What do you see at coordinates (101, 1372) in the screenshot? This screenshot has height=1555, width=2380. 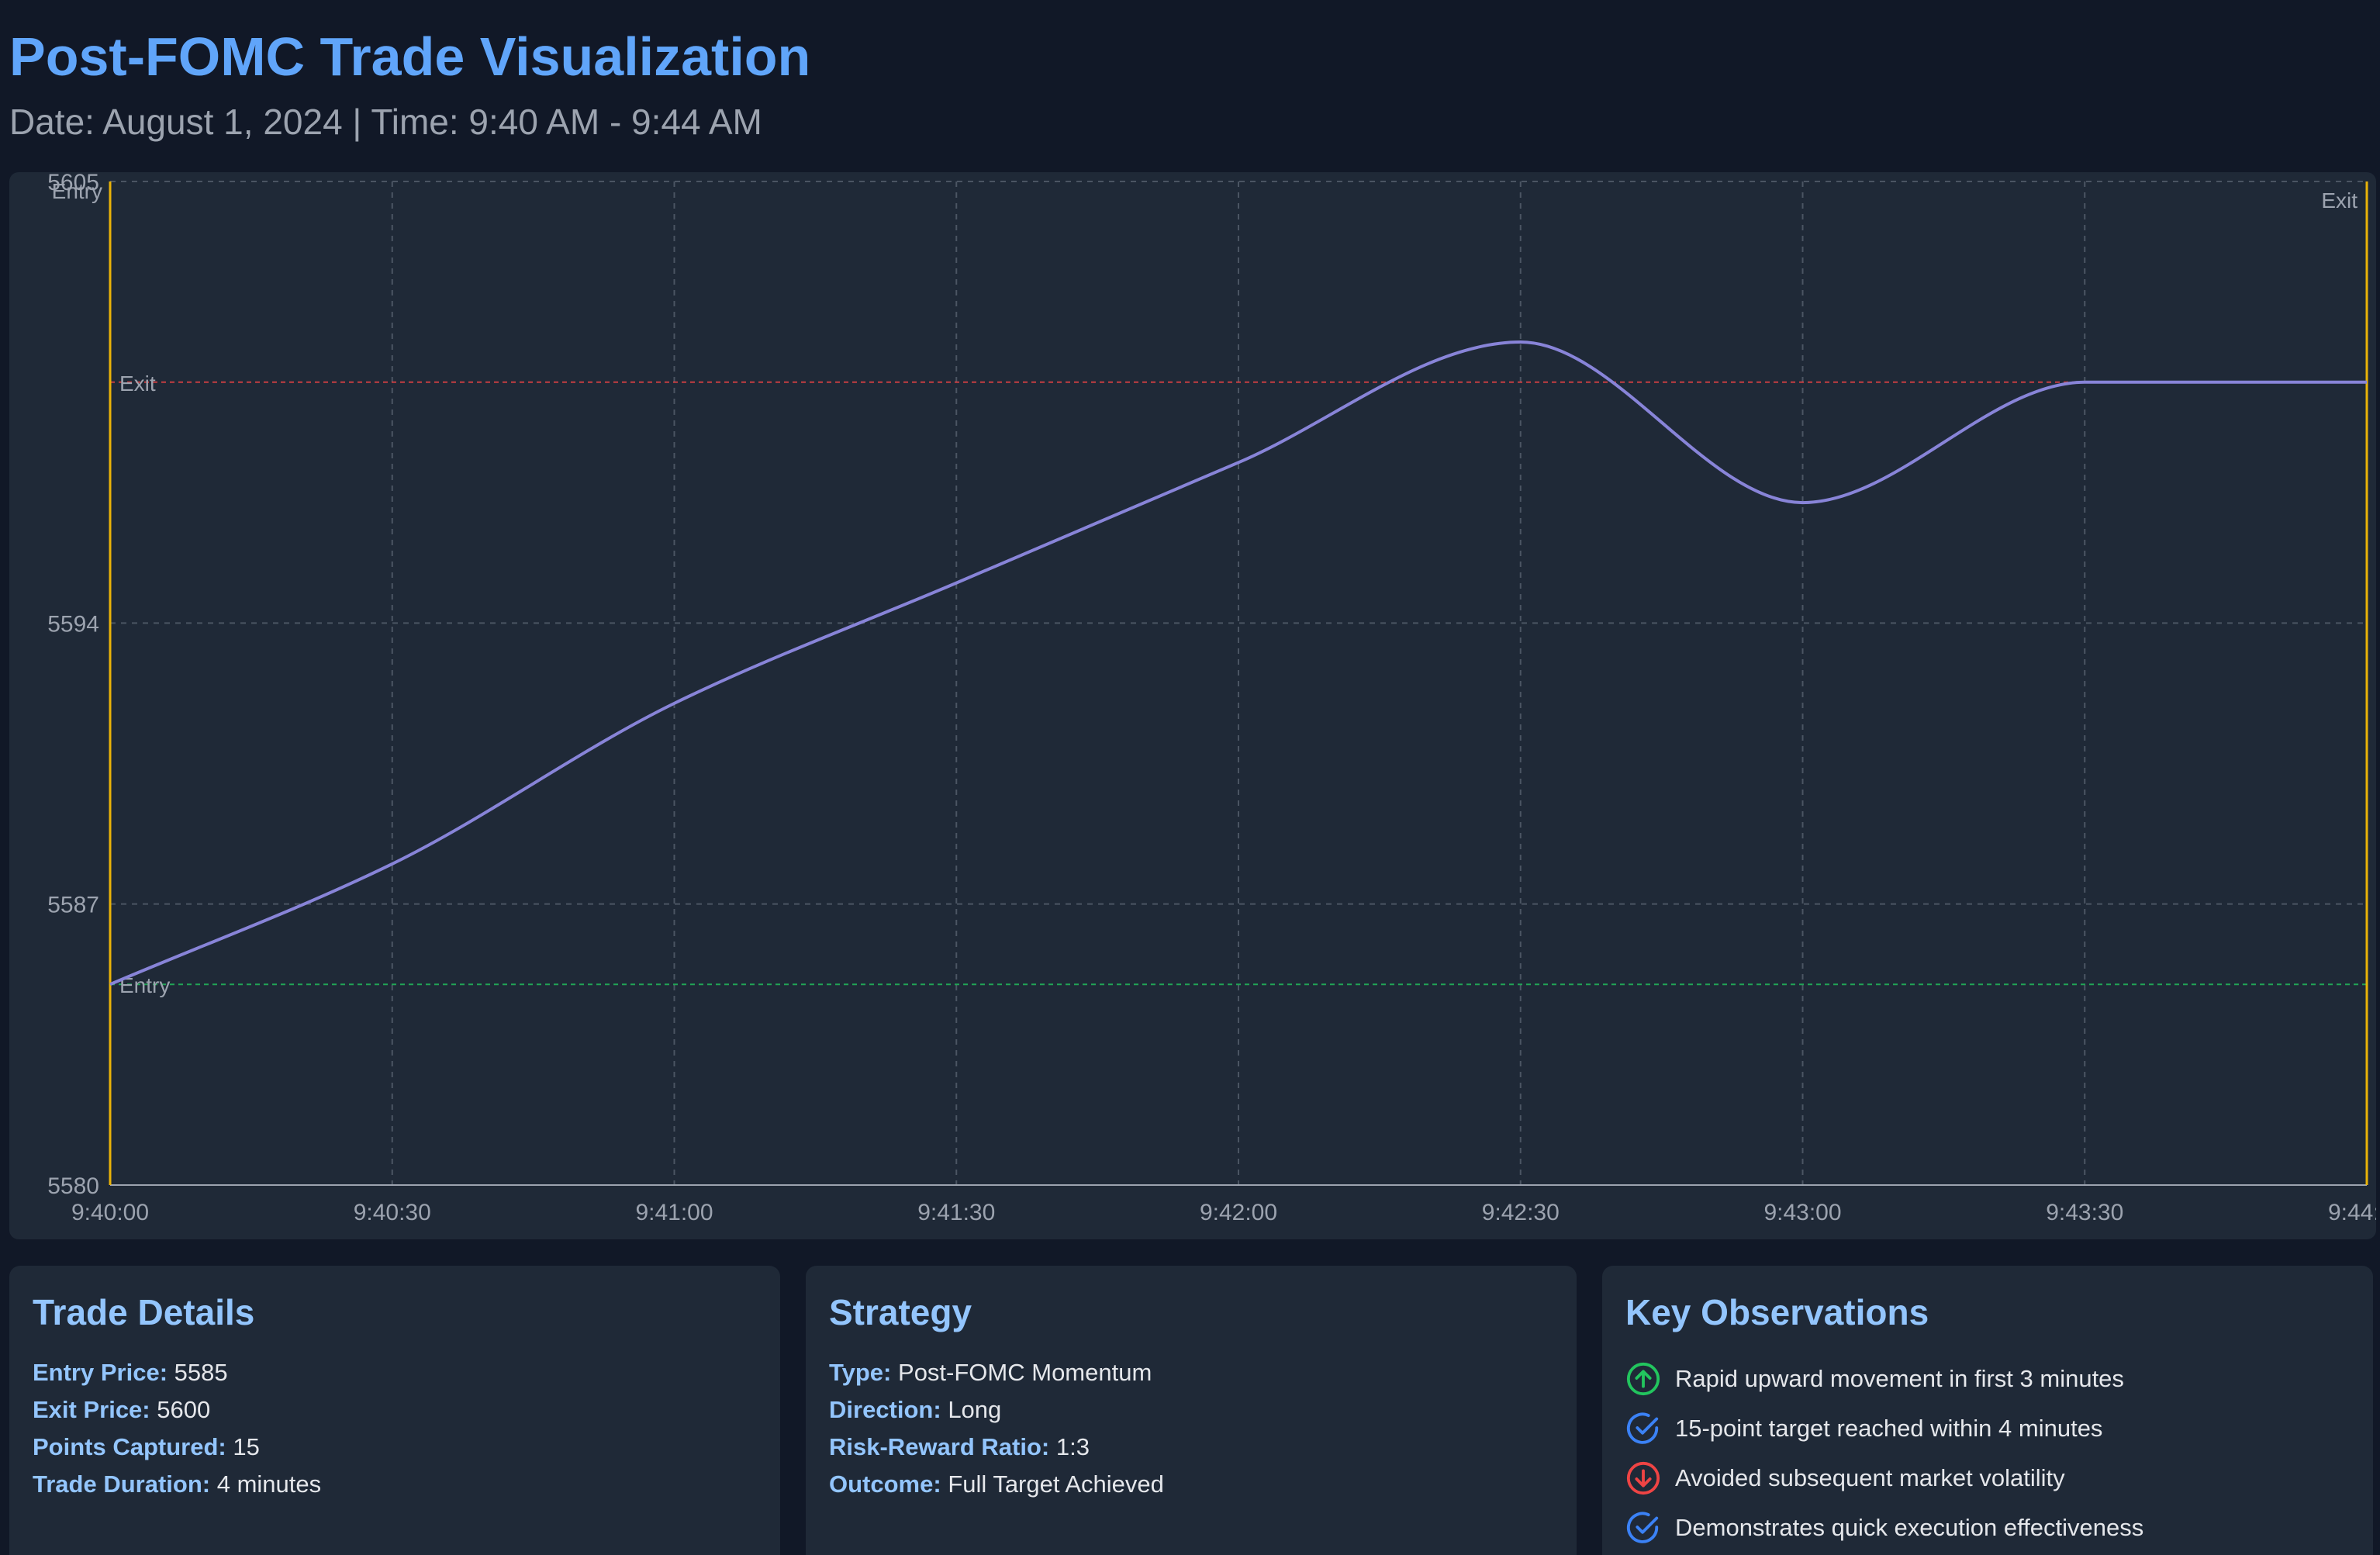 I see `entry-price-label: Entry Price:` at bounding box center [101, 1372].